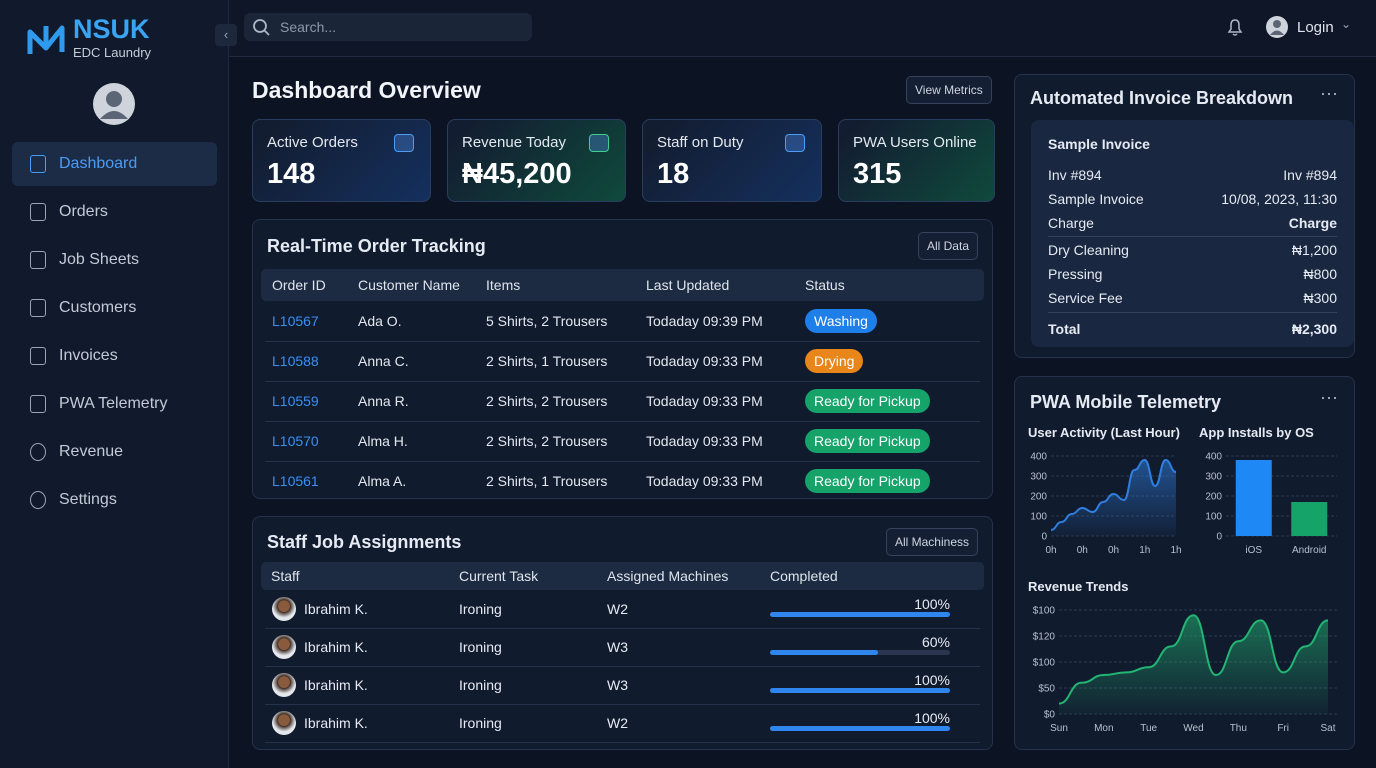 The height and width of the screenshot is (768, 1376). What do you see at coordinates (380, 321) in the screenshot?
I see `cell: Ada O.` at bounding box center [380, 321].